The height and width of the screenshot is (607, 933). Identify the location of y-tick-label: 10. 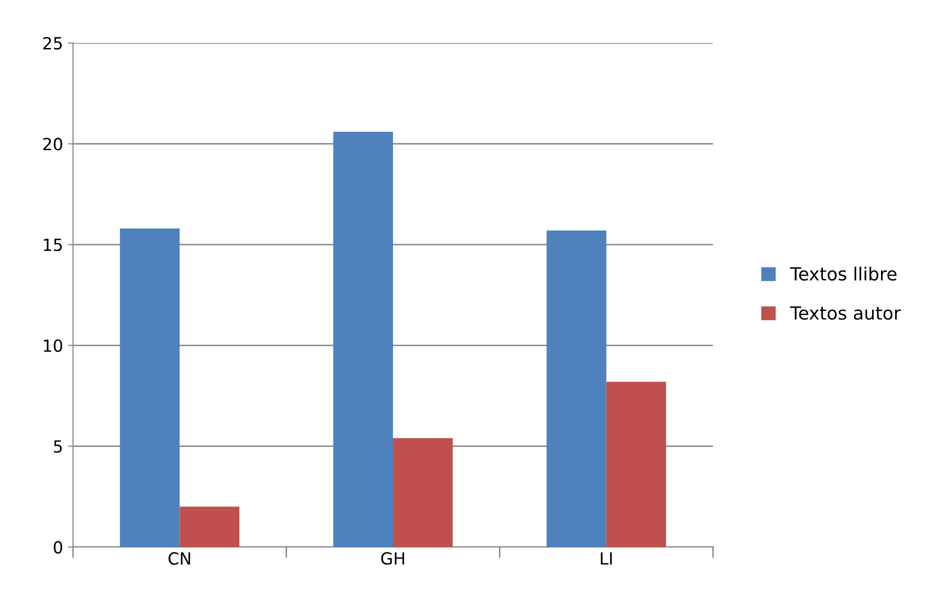
(53, 345).